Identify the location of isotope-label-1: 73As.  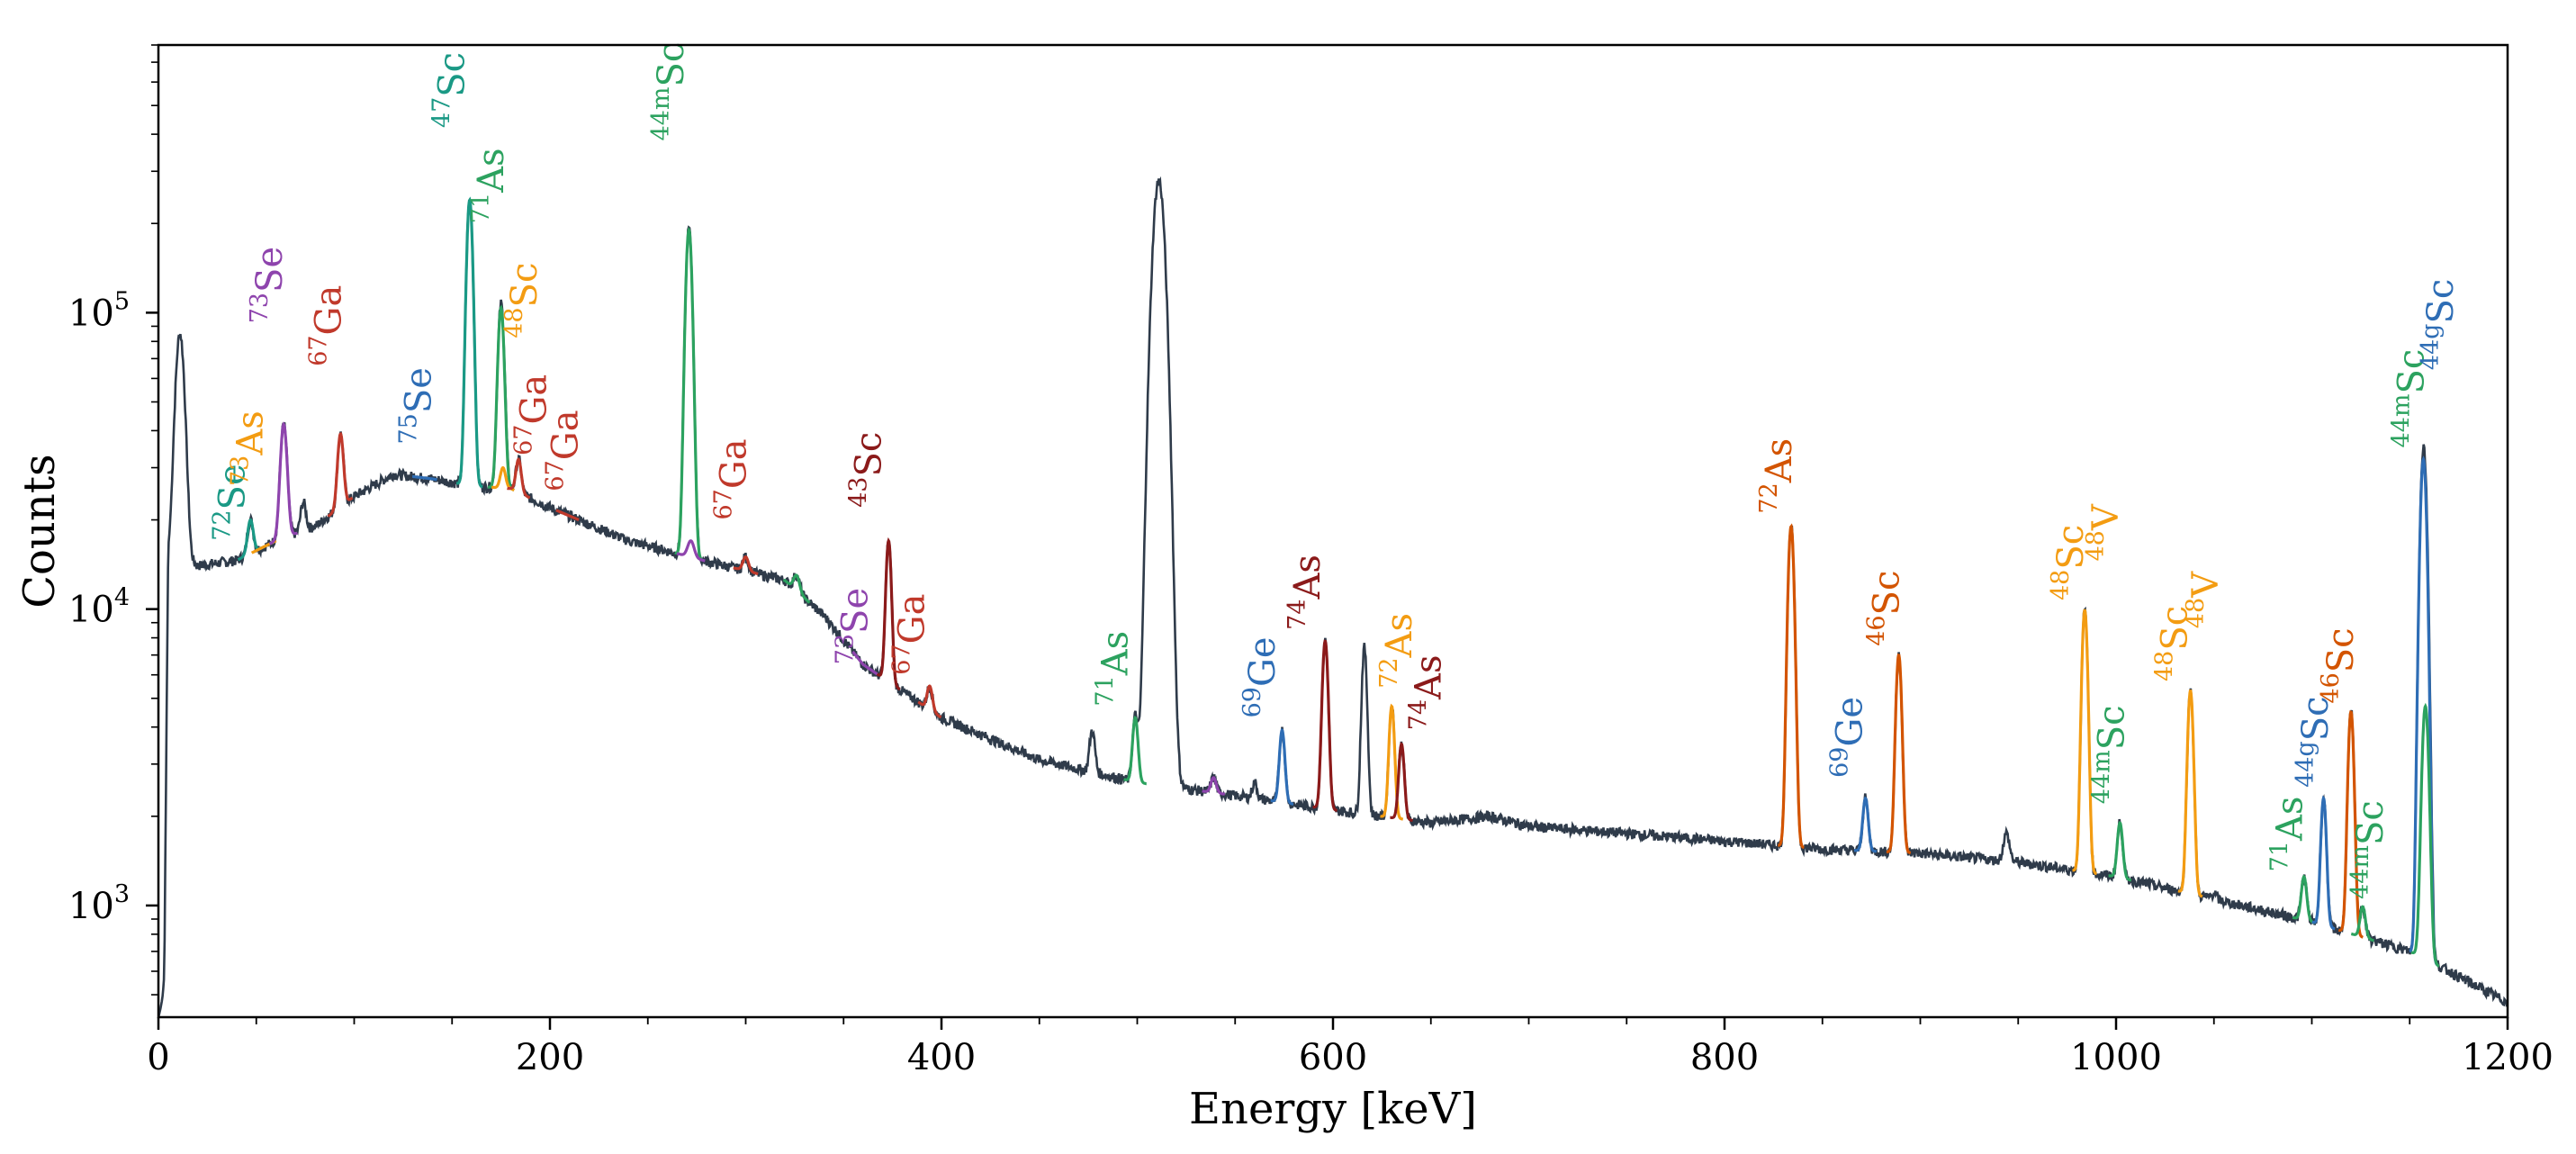
(248, 448).